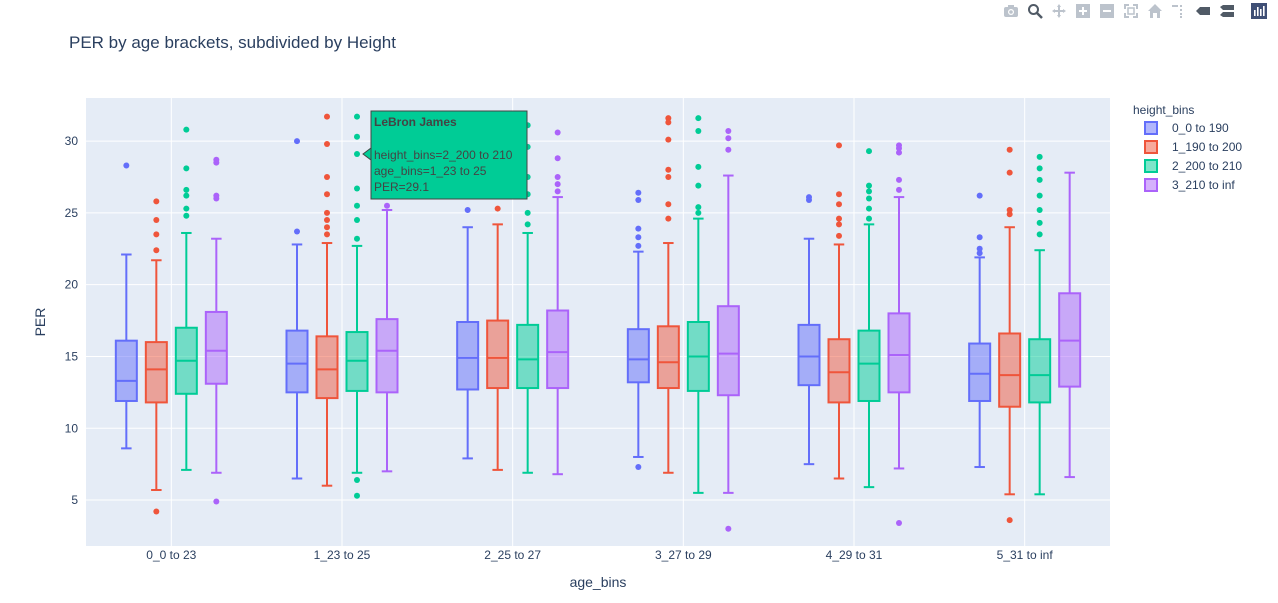 The width and height of the screenshot is (1278, 603). What do you see at coordinates (1189, 185) in the screenshot?
I see `legend-item: 3_210 to inf` at bounding box center [1189, 185].